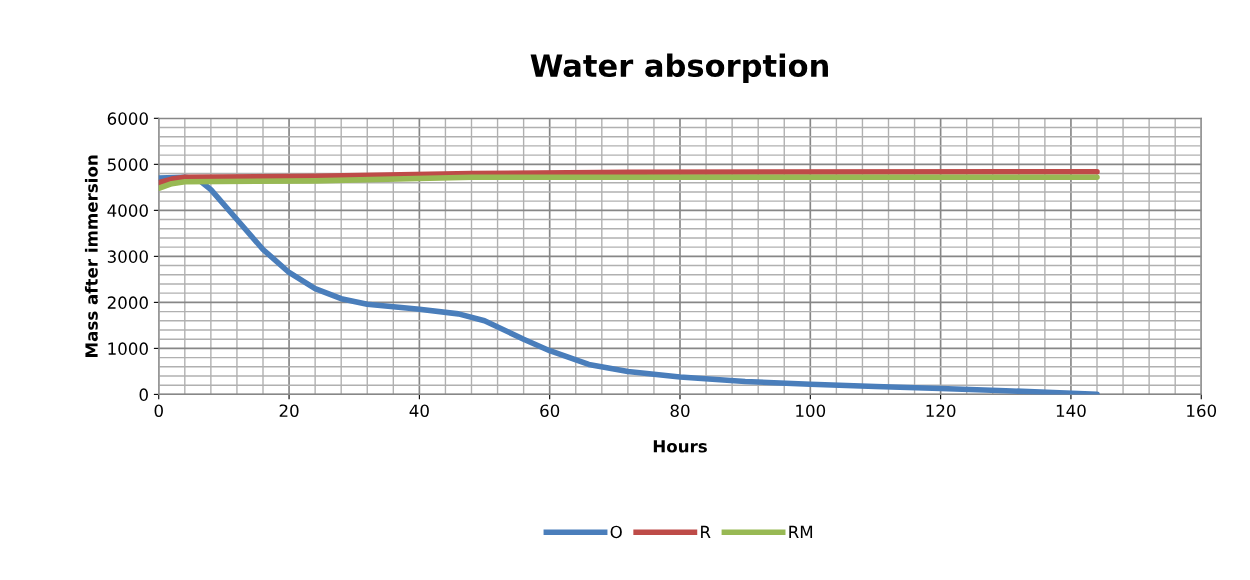 This screenshot has width=1250, height=580. What do you see at coordinates (811, 411) in the screenshot?
I see `x-tick-label: 100` at bounding box center [811, 411].